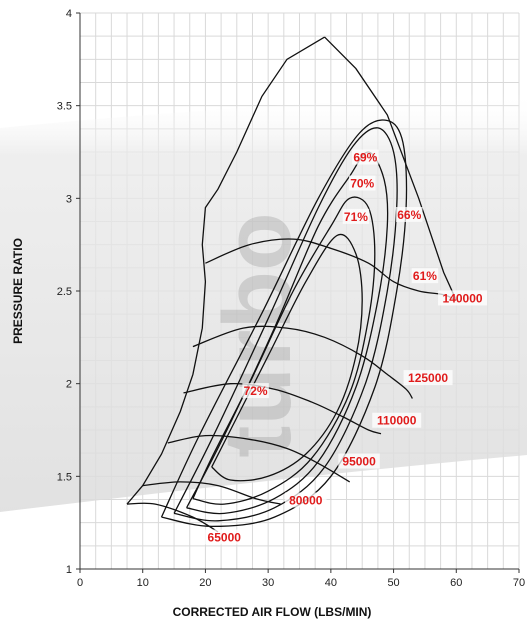  Describe the element at coordinates (205, 583) in the screenshot. I see `x-tick-label: 20` at that location.